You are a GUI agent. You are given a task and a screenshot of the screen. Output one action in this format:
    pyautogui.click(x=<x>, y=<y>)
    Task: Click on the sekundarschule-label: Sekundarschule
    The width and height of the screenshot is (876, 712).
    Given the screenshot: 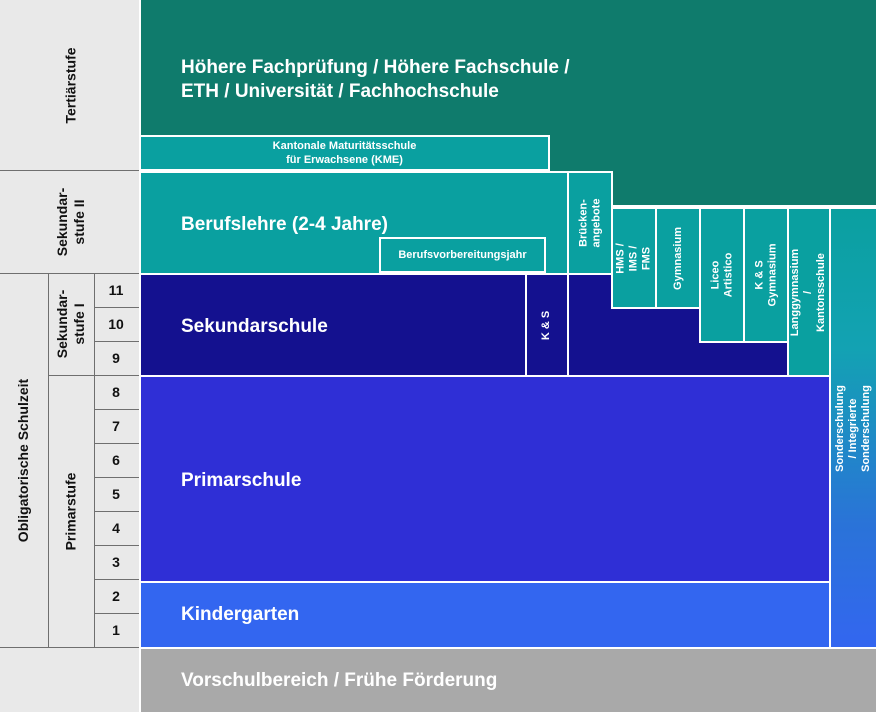 What is the action you would take?
    pyautogui.click(x=254, y=326)
    